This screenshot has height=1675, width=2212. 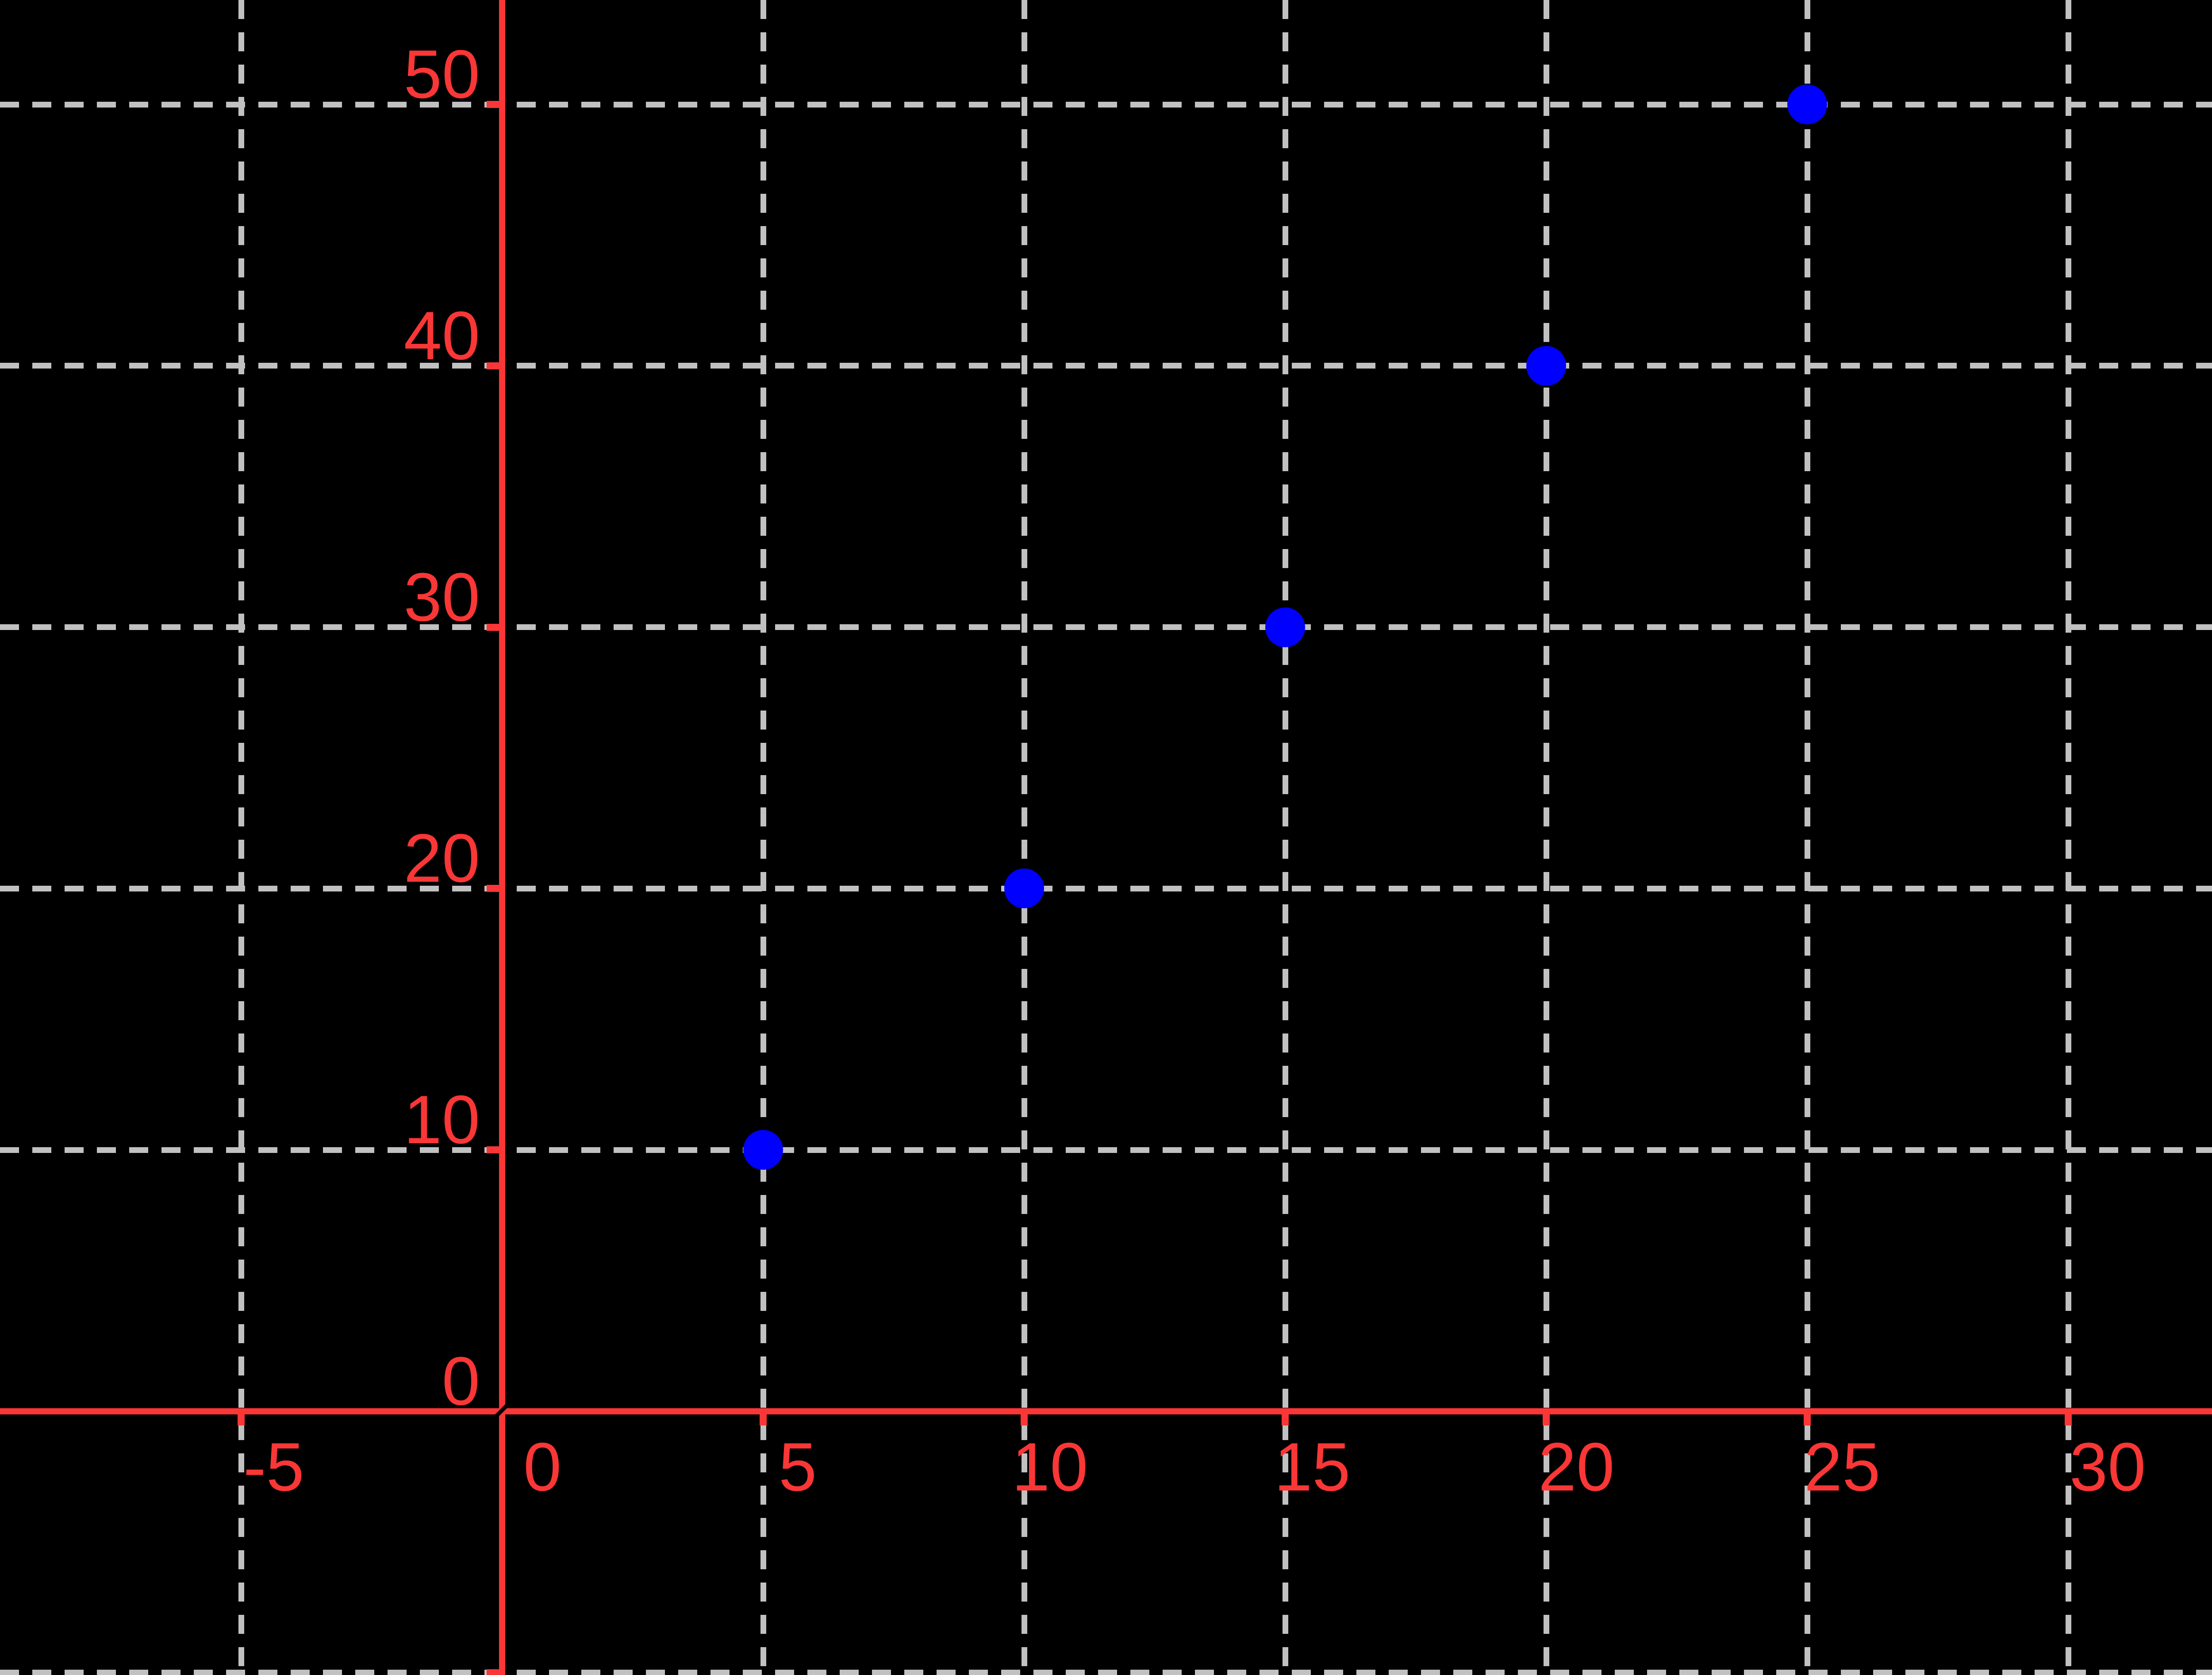 I want to click on y-tick-label: 10, so click(x=442, y=1120).